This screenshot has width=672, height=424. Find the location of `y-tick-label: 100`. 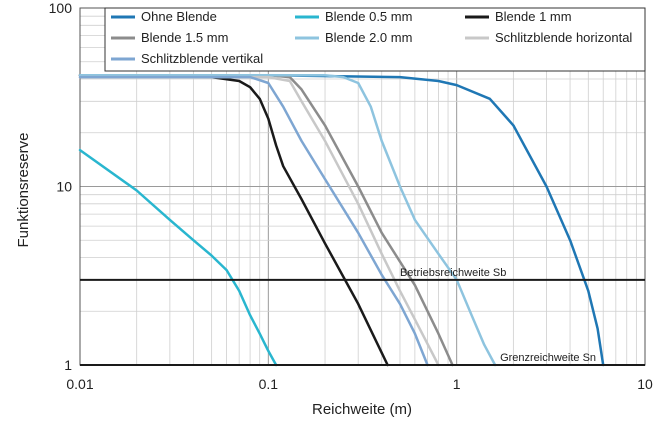

y-tick-label: 100 is located at coordinates (61, 8).